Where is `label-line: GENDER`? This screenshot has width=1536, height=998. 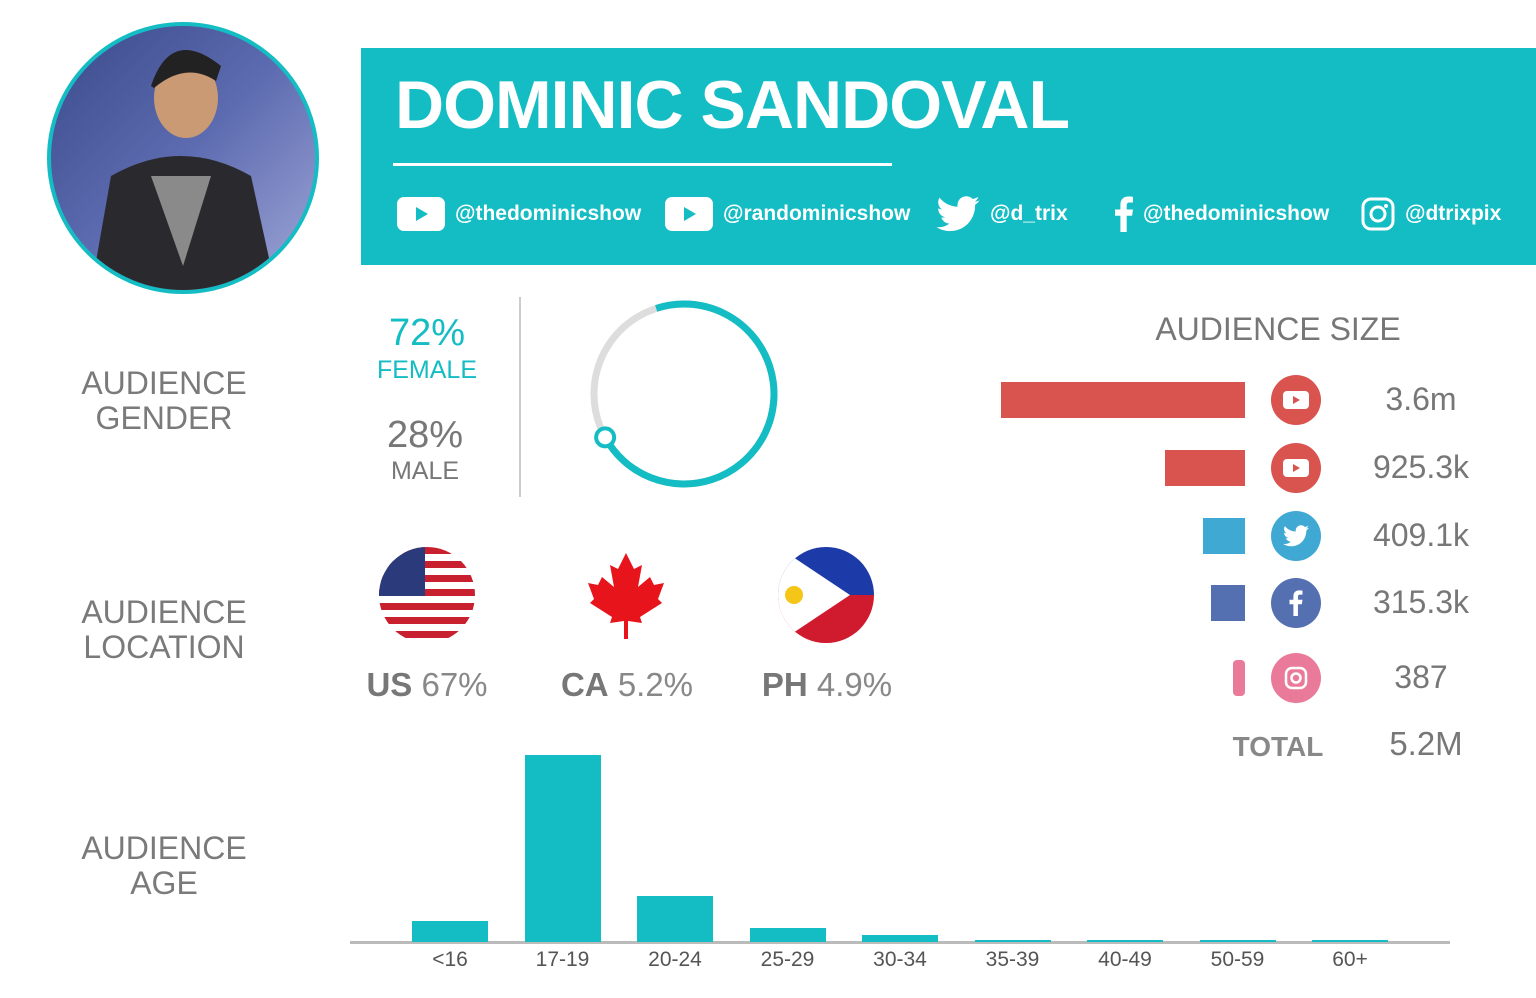
label-line: GENDER is located at coordinates (164, 418).